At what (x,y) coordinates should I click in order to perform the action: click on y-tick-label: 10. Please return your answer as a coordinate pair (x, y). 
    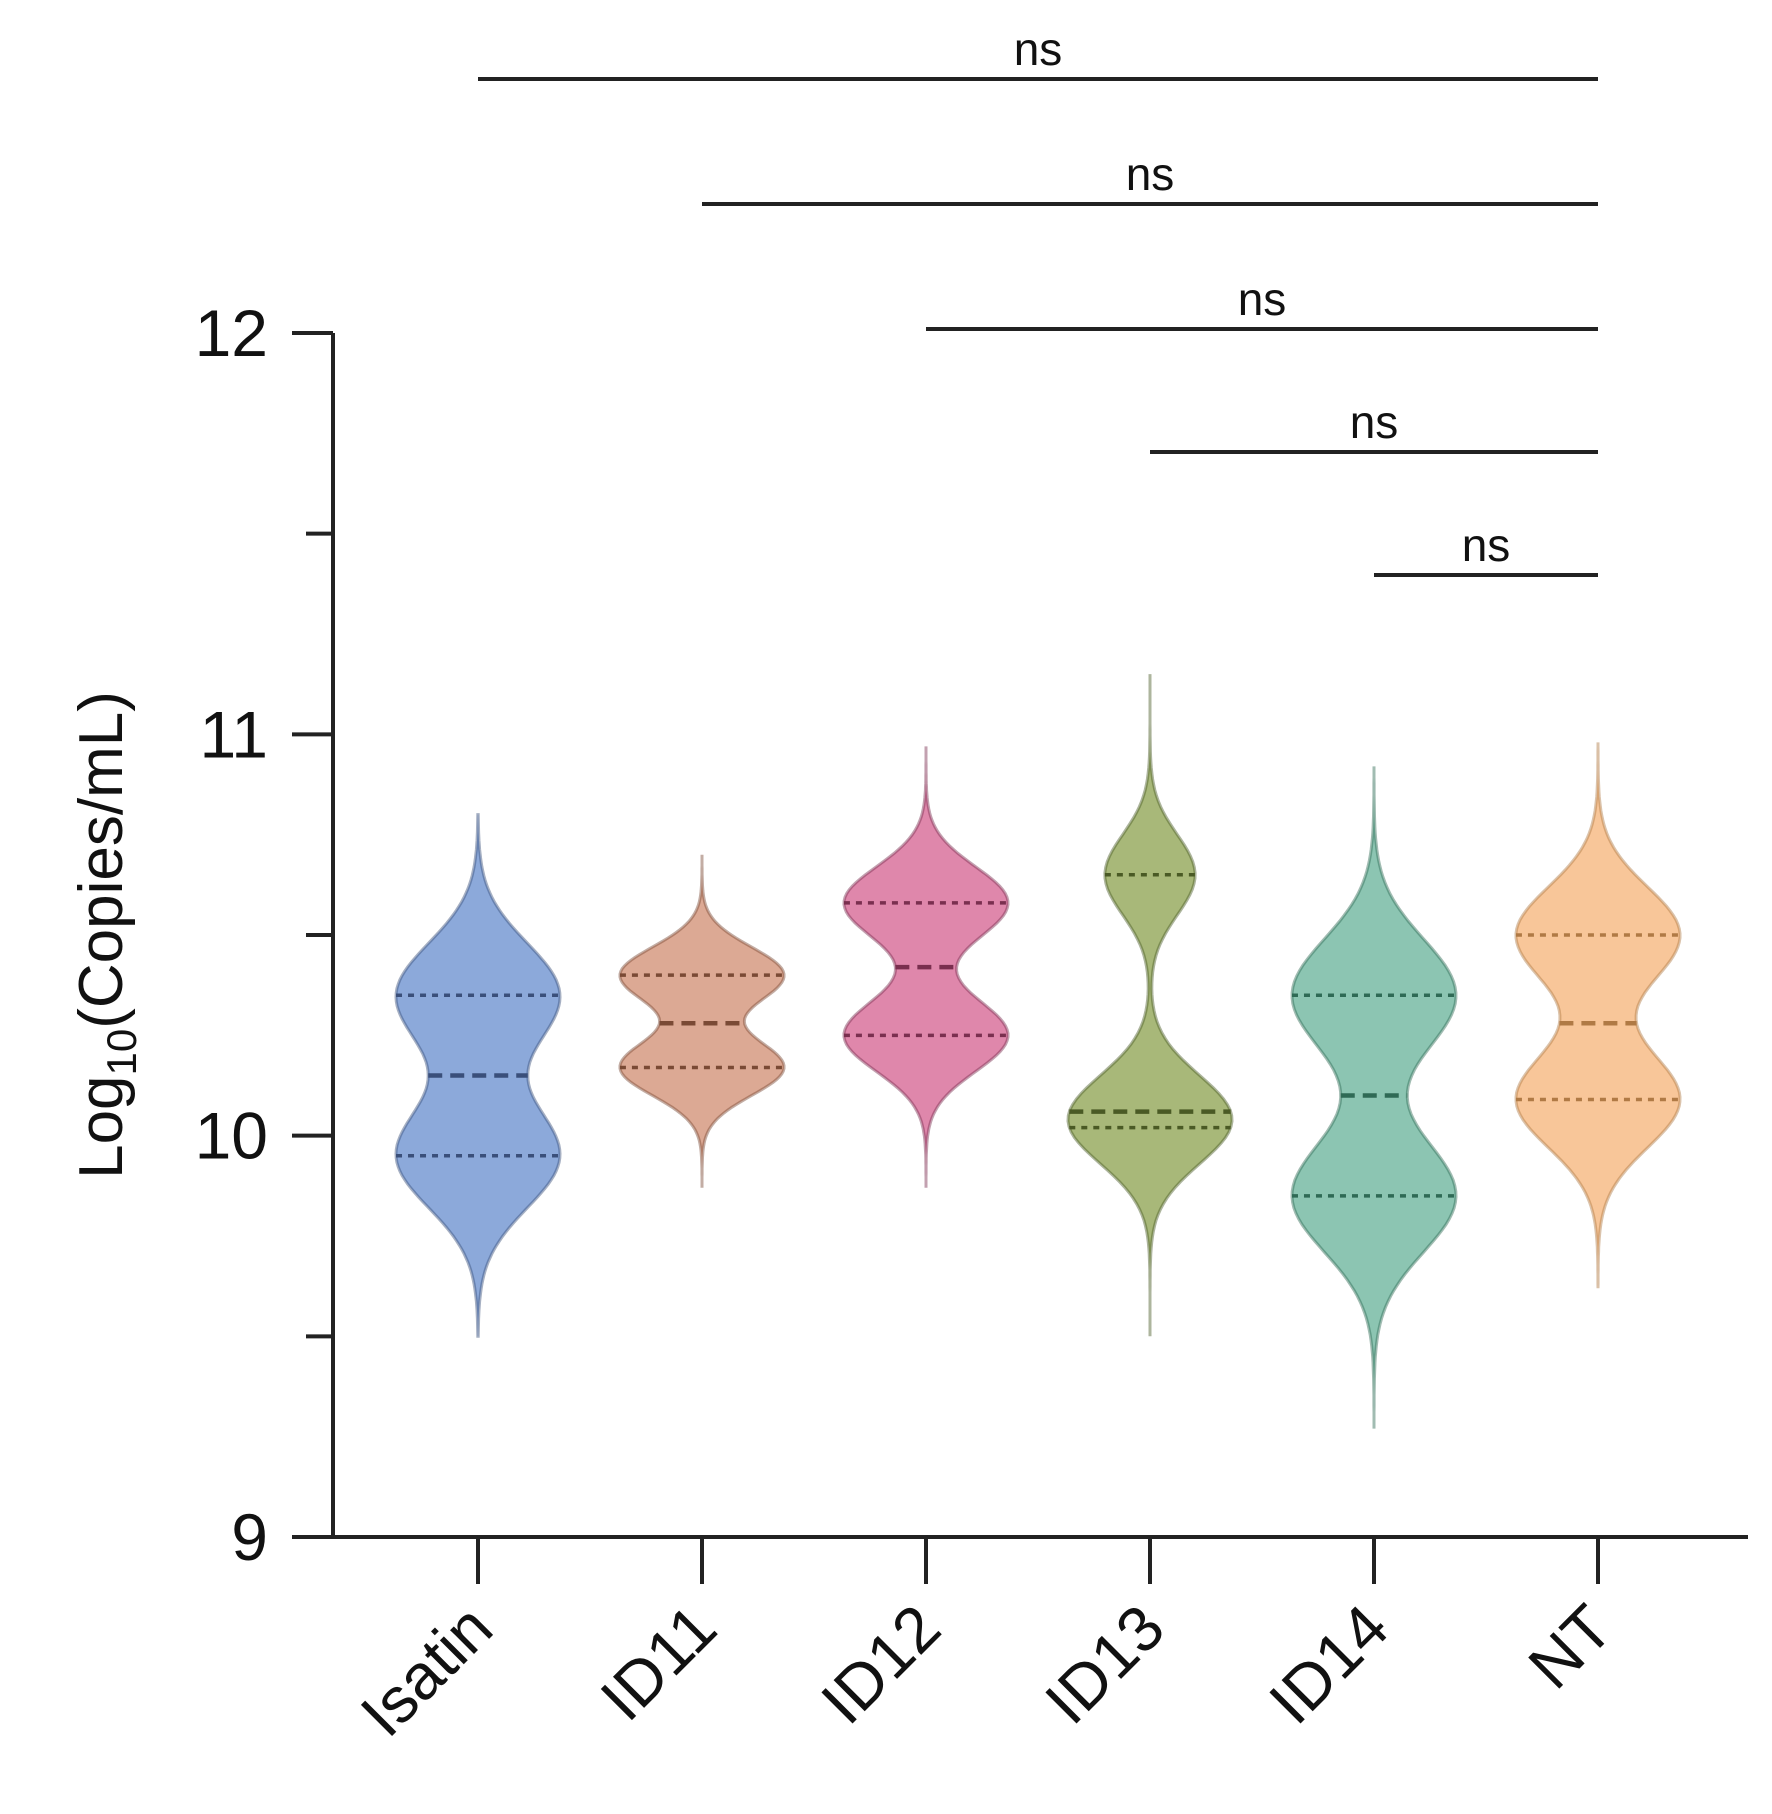
    Looking at the image, I should click on (231, 1136).